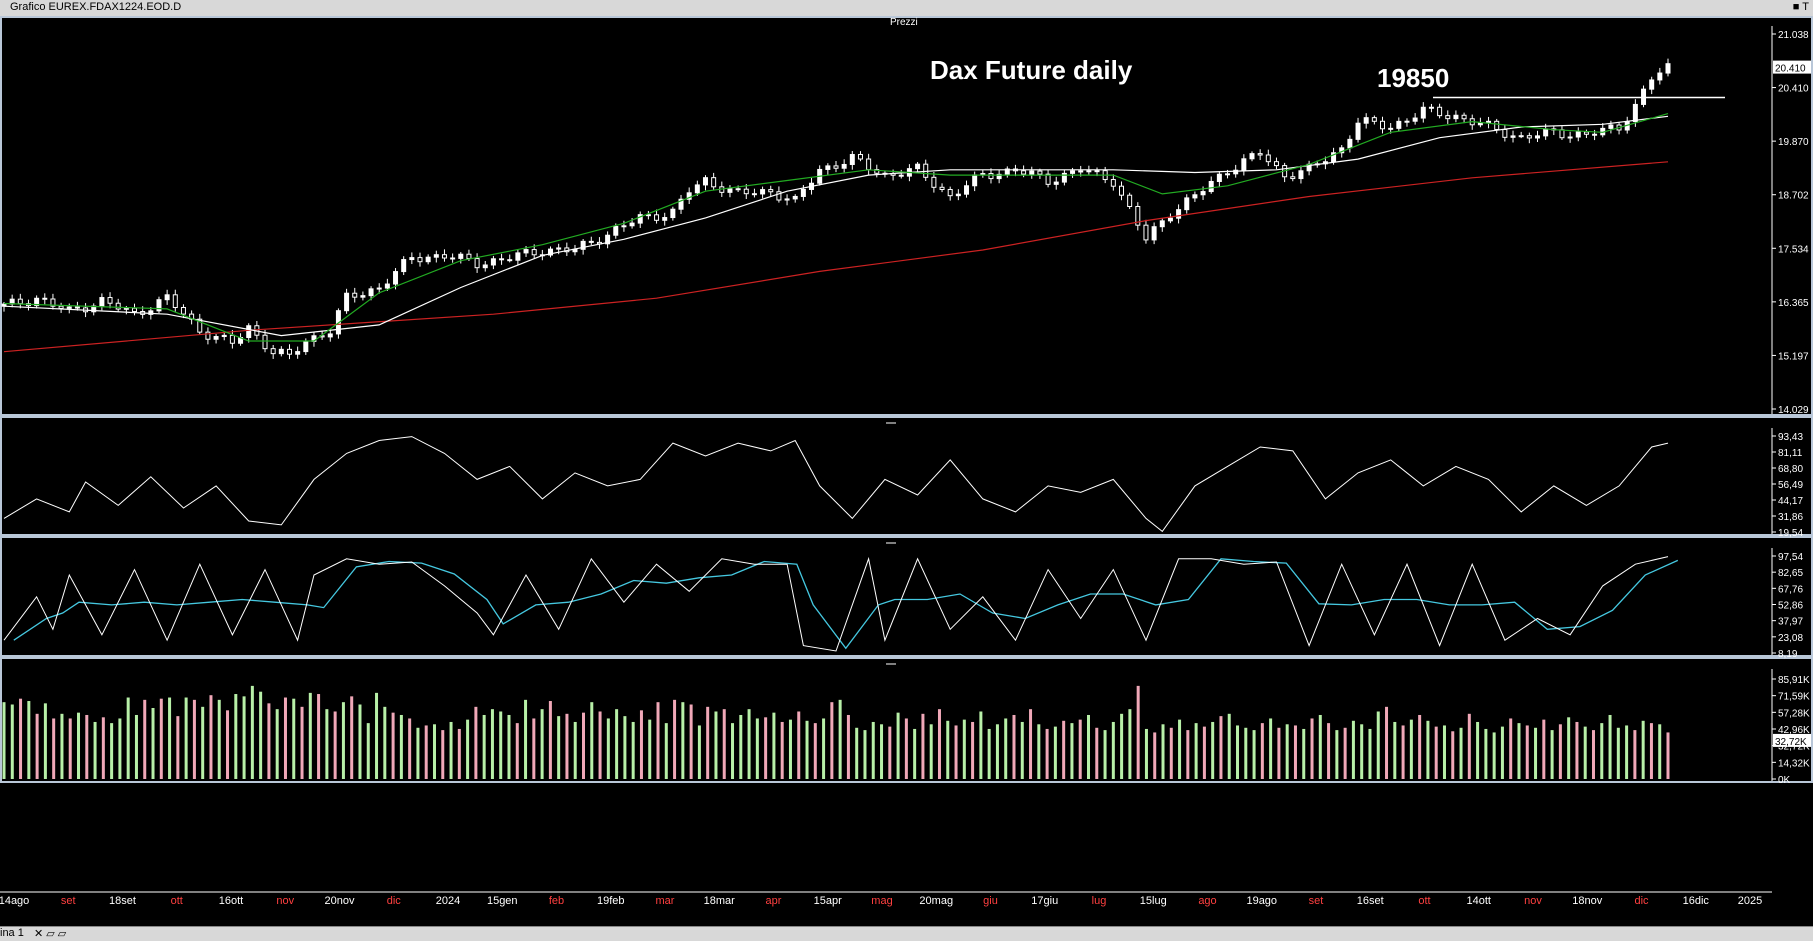 This screenshot has height=941, width=1813. I want to click on stochastic-k-line, so click(836, 604).